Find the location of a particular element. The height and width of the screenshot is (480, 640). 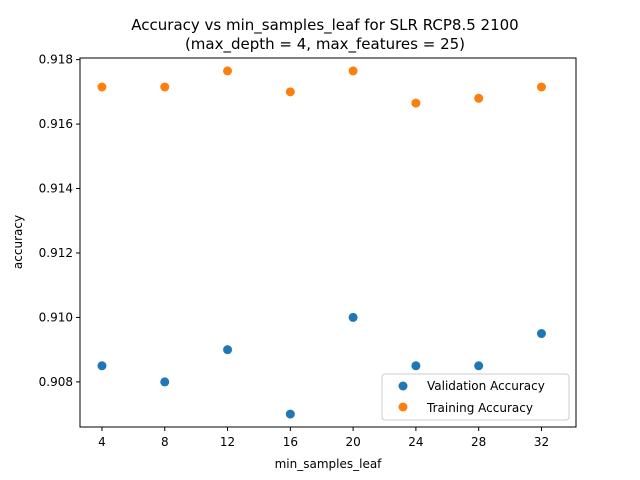

x-tick-label: 28 is located at coordinates (478, 442).